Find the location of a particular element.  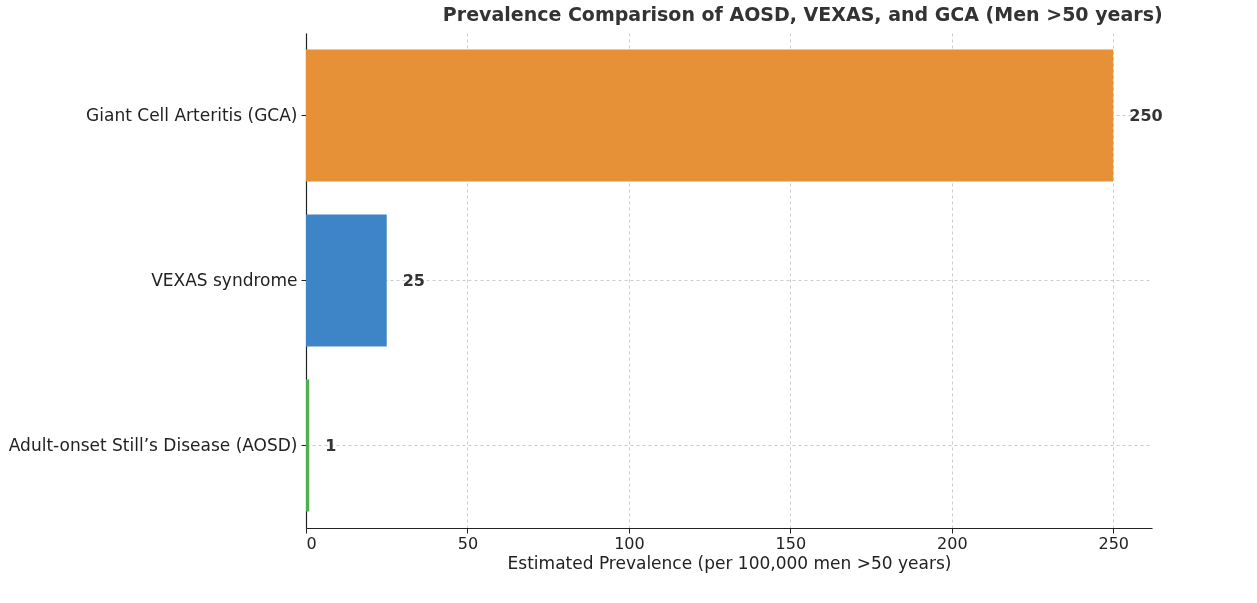

y-tick-label: Giant Cell Arteritis (GCA) is located at coordinates (192, 114).